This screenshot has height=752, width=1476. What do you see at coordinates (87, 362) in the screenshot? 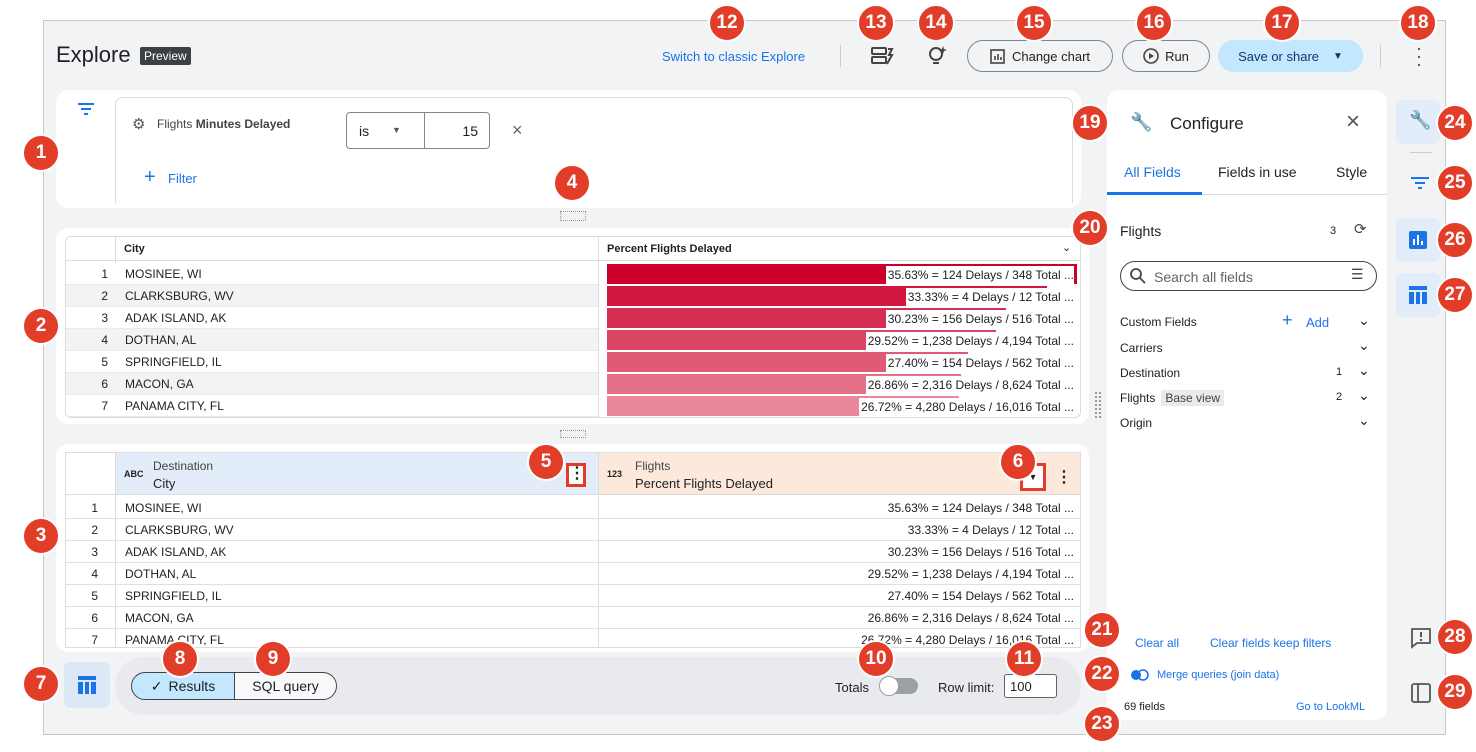
I see `row-index: 5` at bounding box center [87, 362].